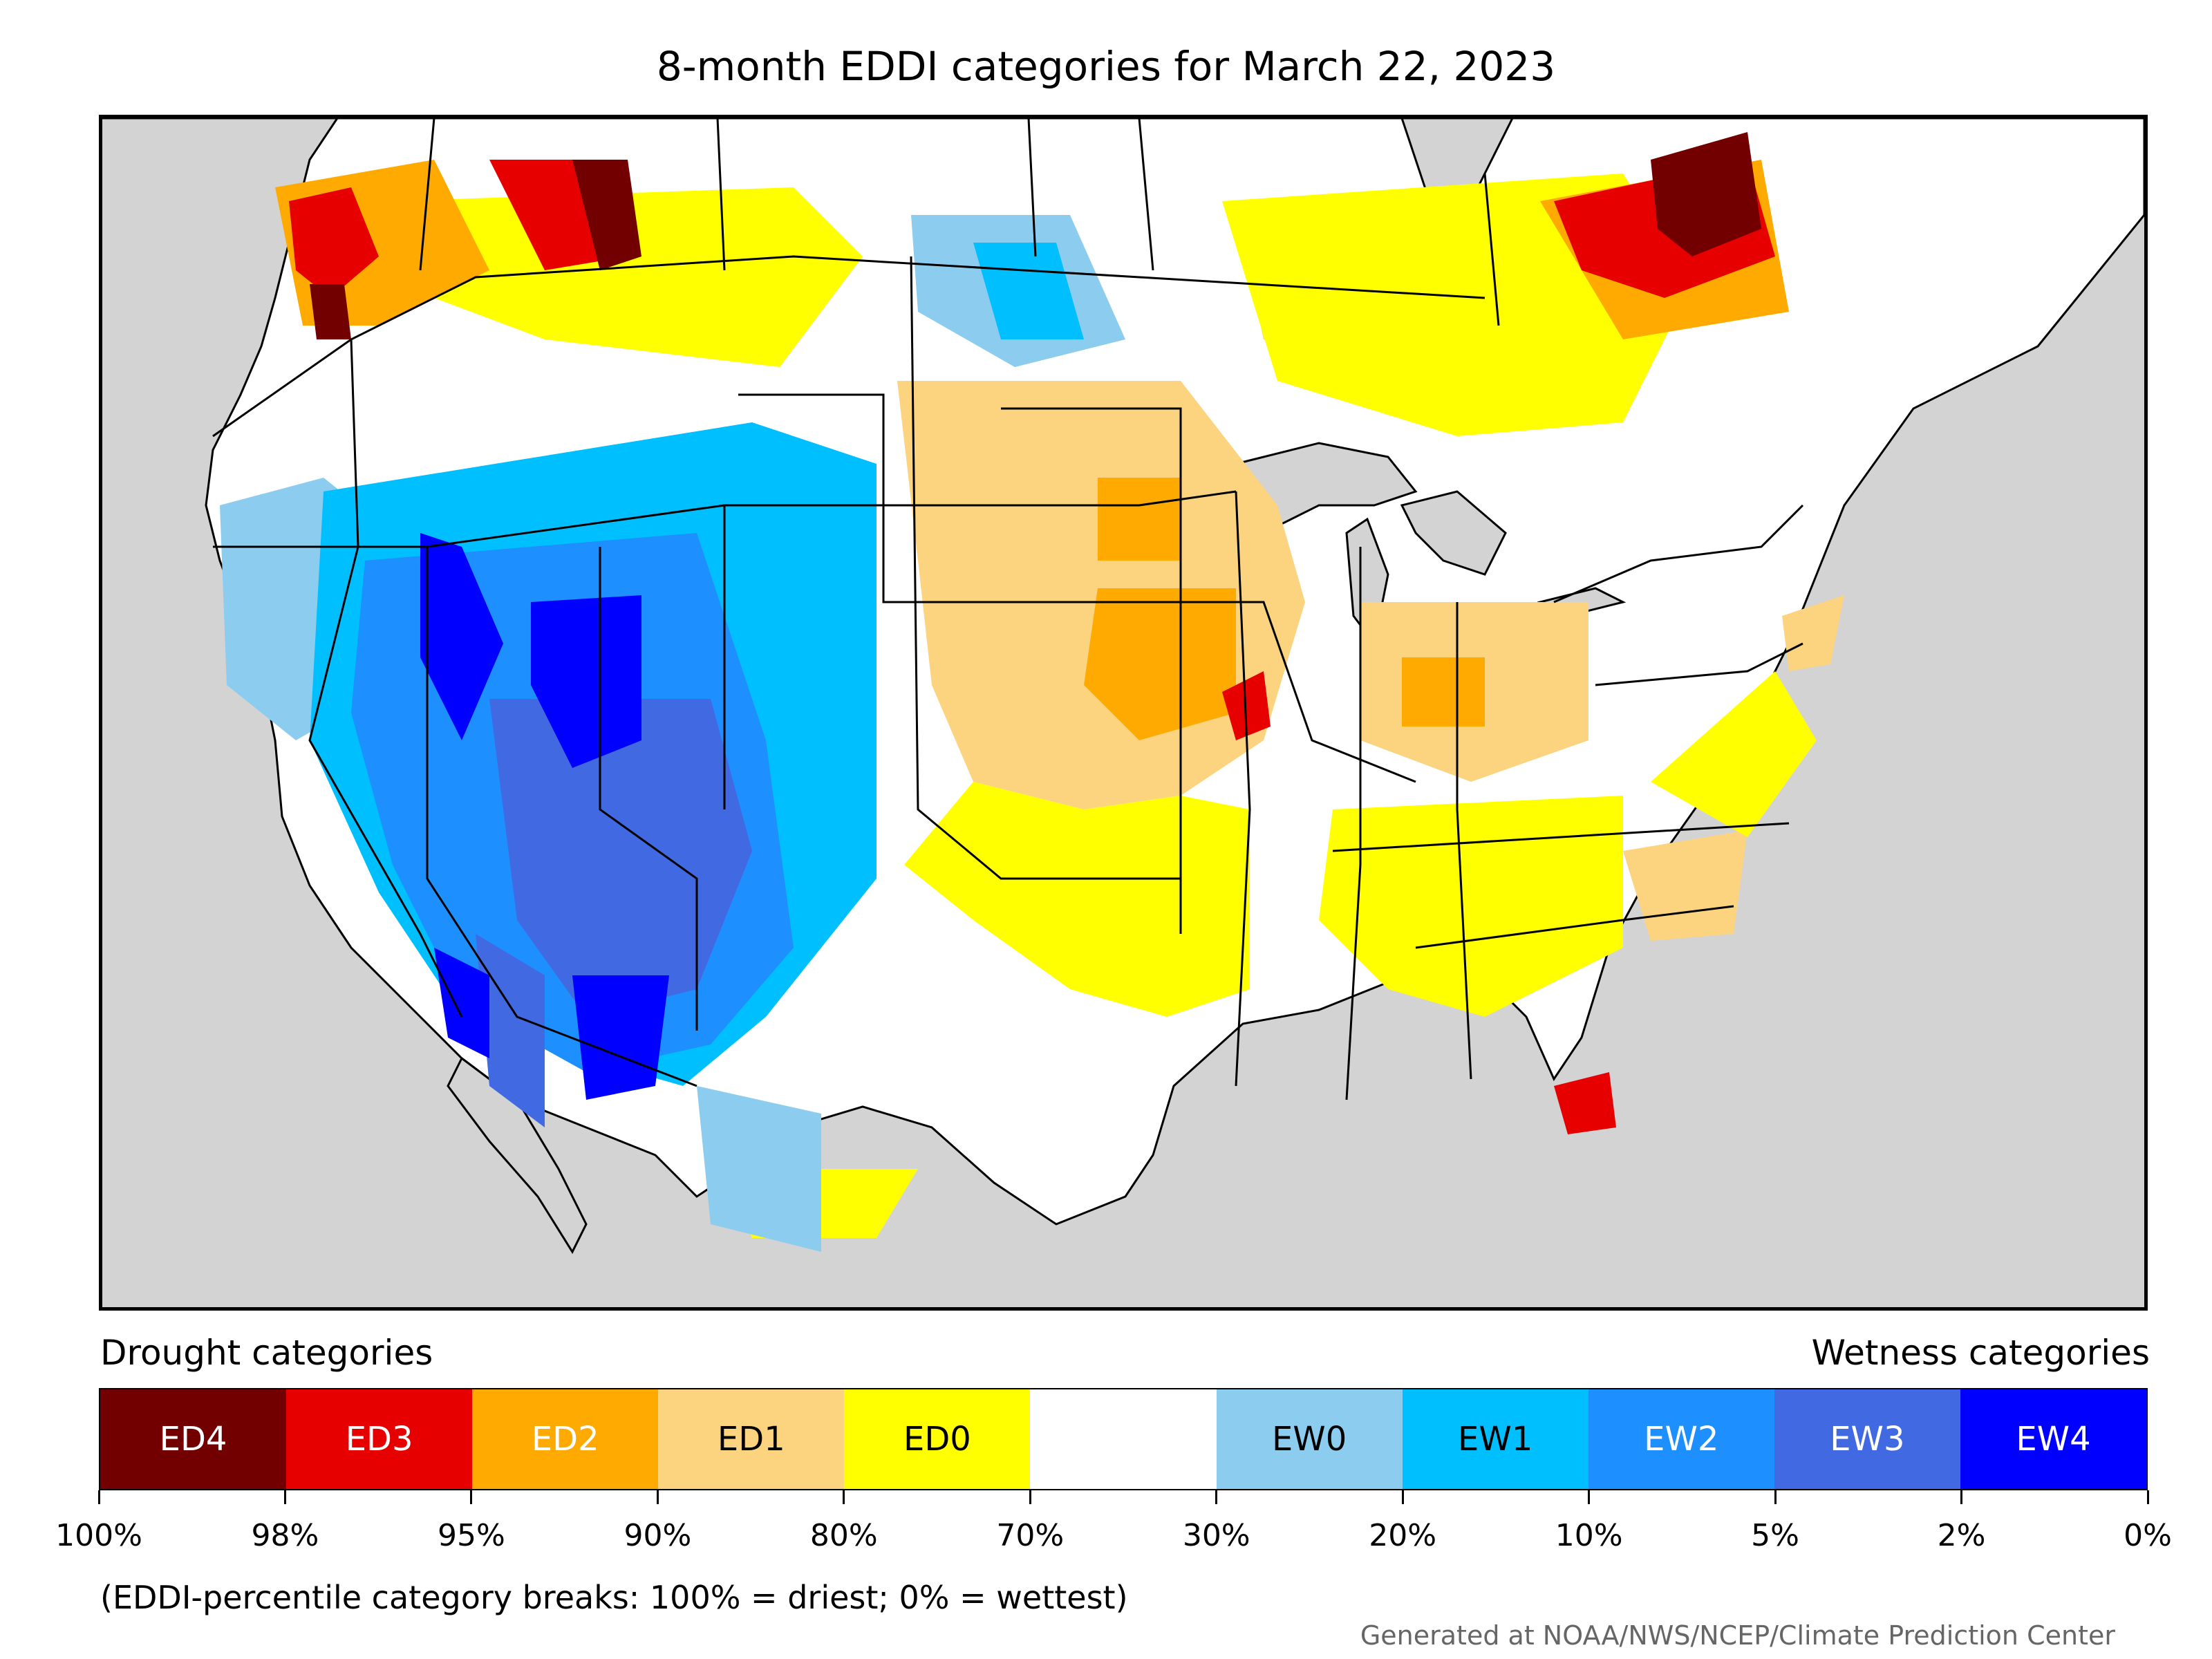 This screenshot has height=1659, width=2212. I want to click on colorbar-tick-label: 100%, so click(99, 1535).